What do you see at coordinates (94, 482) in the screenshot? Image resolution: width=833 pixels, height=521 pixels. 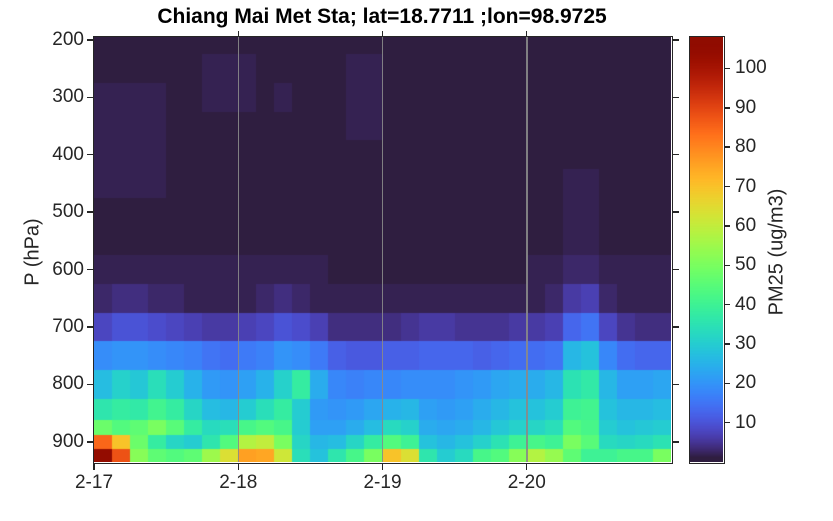 I see `x-tick-label: 2-17` at bounding box center [94, 482].